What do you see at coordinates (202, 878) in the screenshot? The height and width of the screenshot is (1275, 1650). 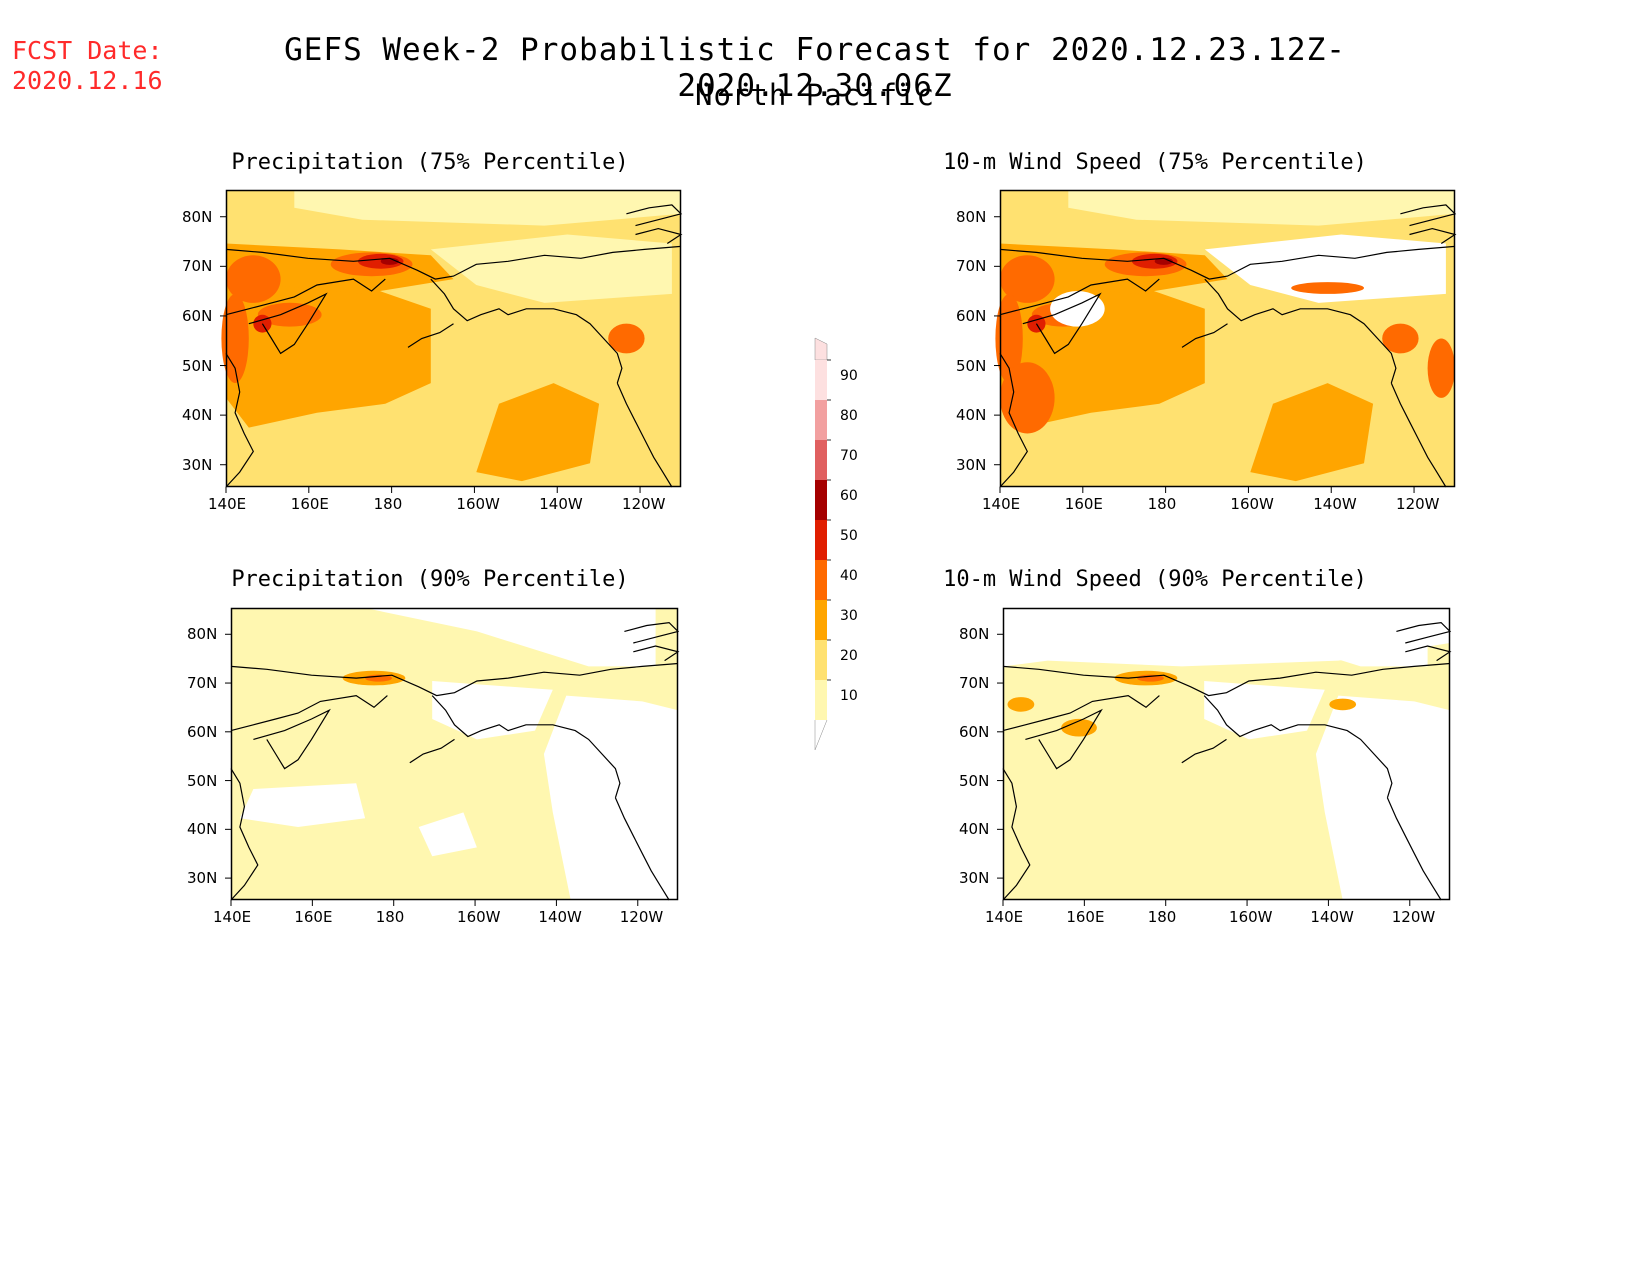 I see `lat-label: 30N` at bounding box center [202, 878].